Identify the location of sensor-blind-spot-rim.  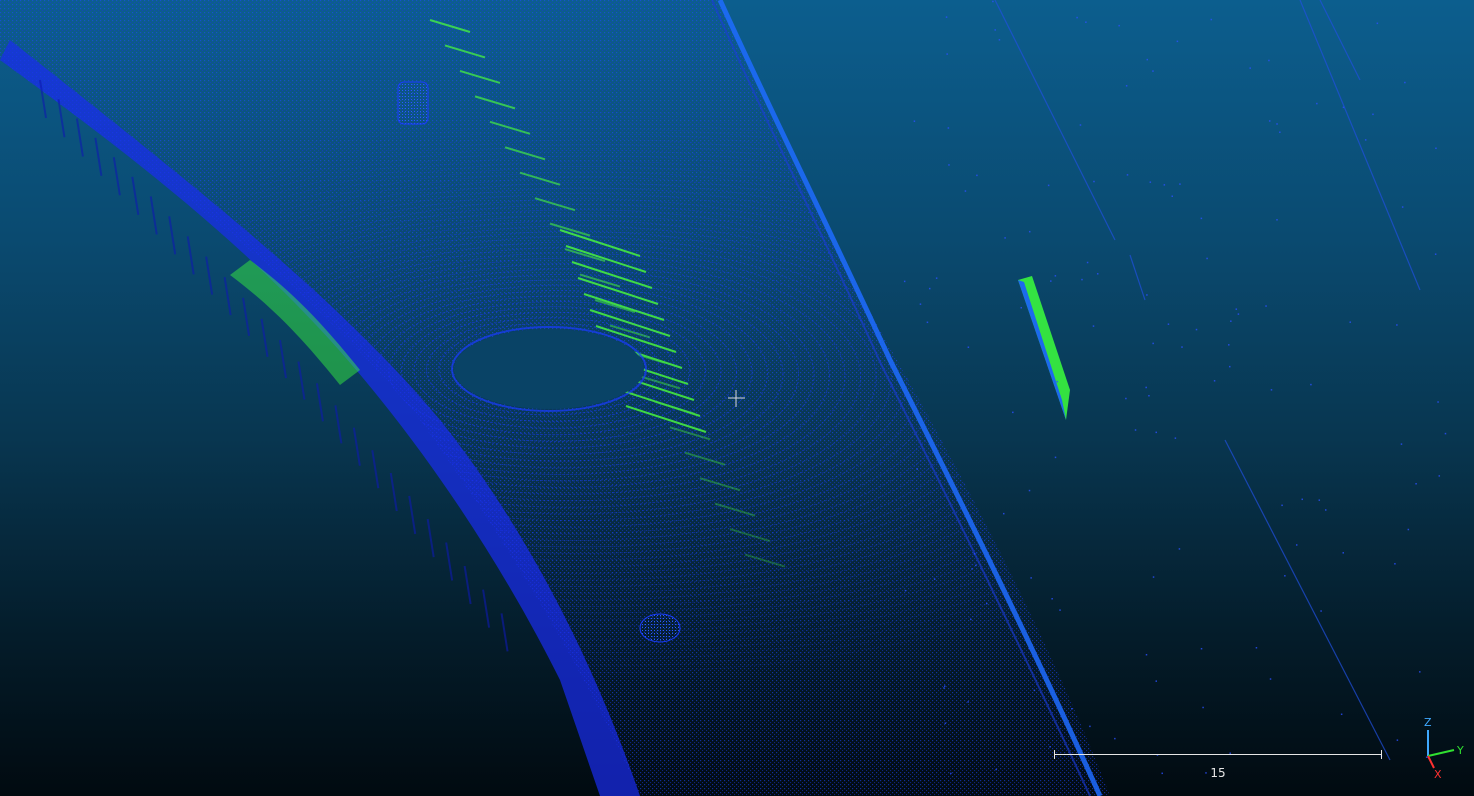
(549, 369).